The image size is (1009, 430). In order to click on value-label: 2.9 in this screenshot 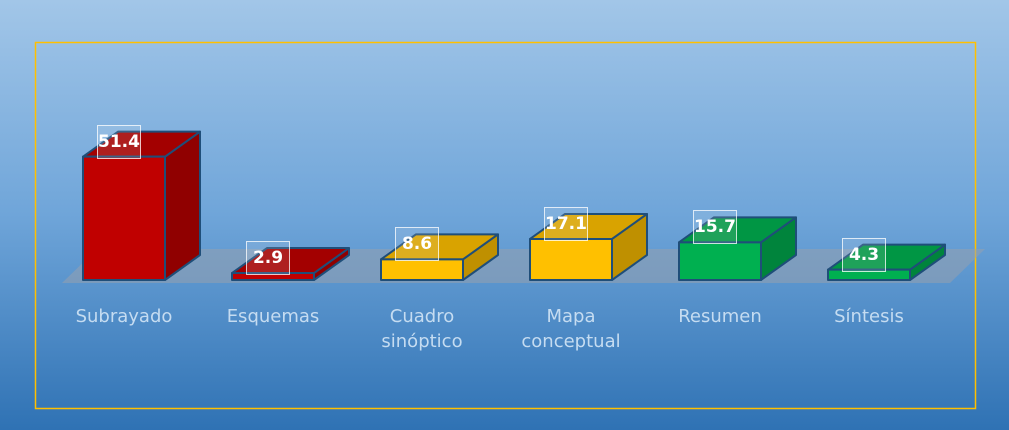, I will do `click(268, 258)`.